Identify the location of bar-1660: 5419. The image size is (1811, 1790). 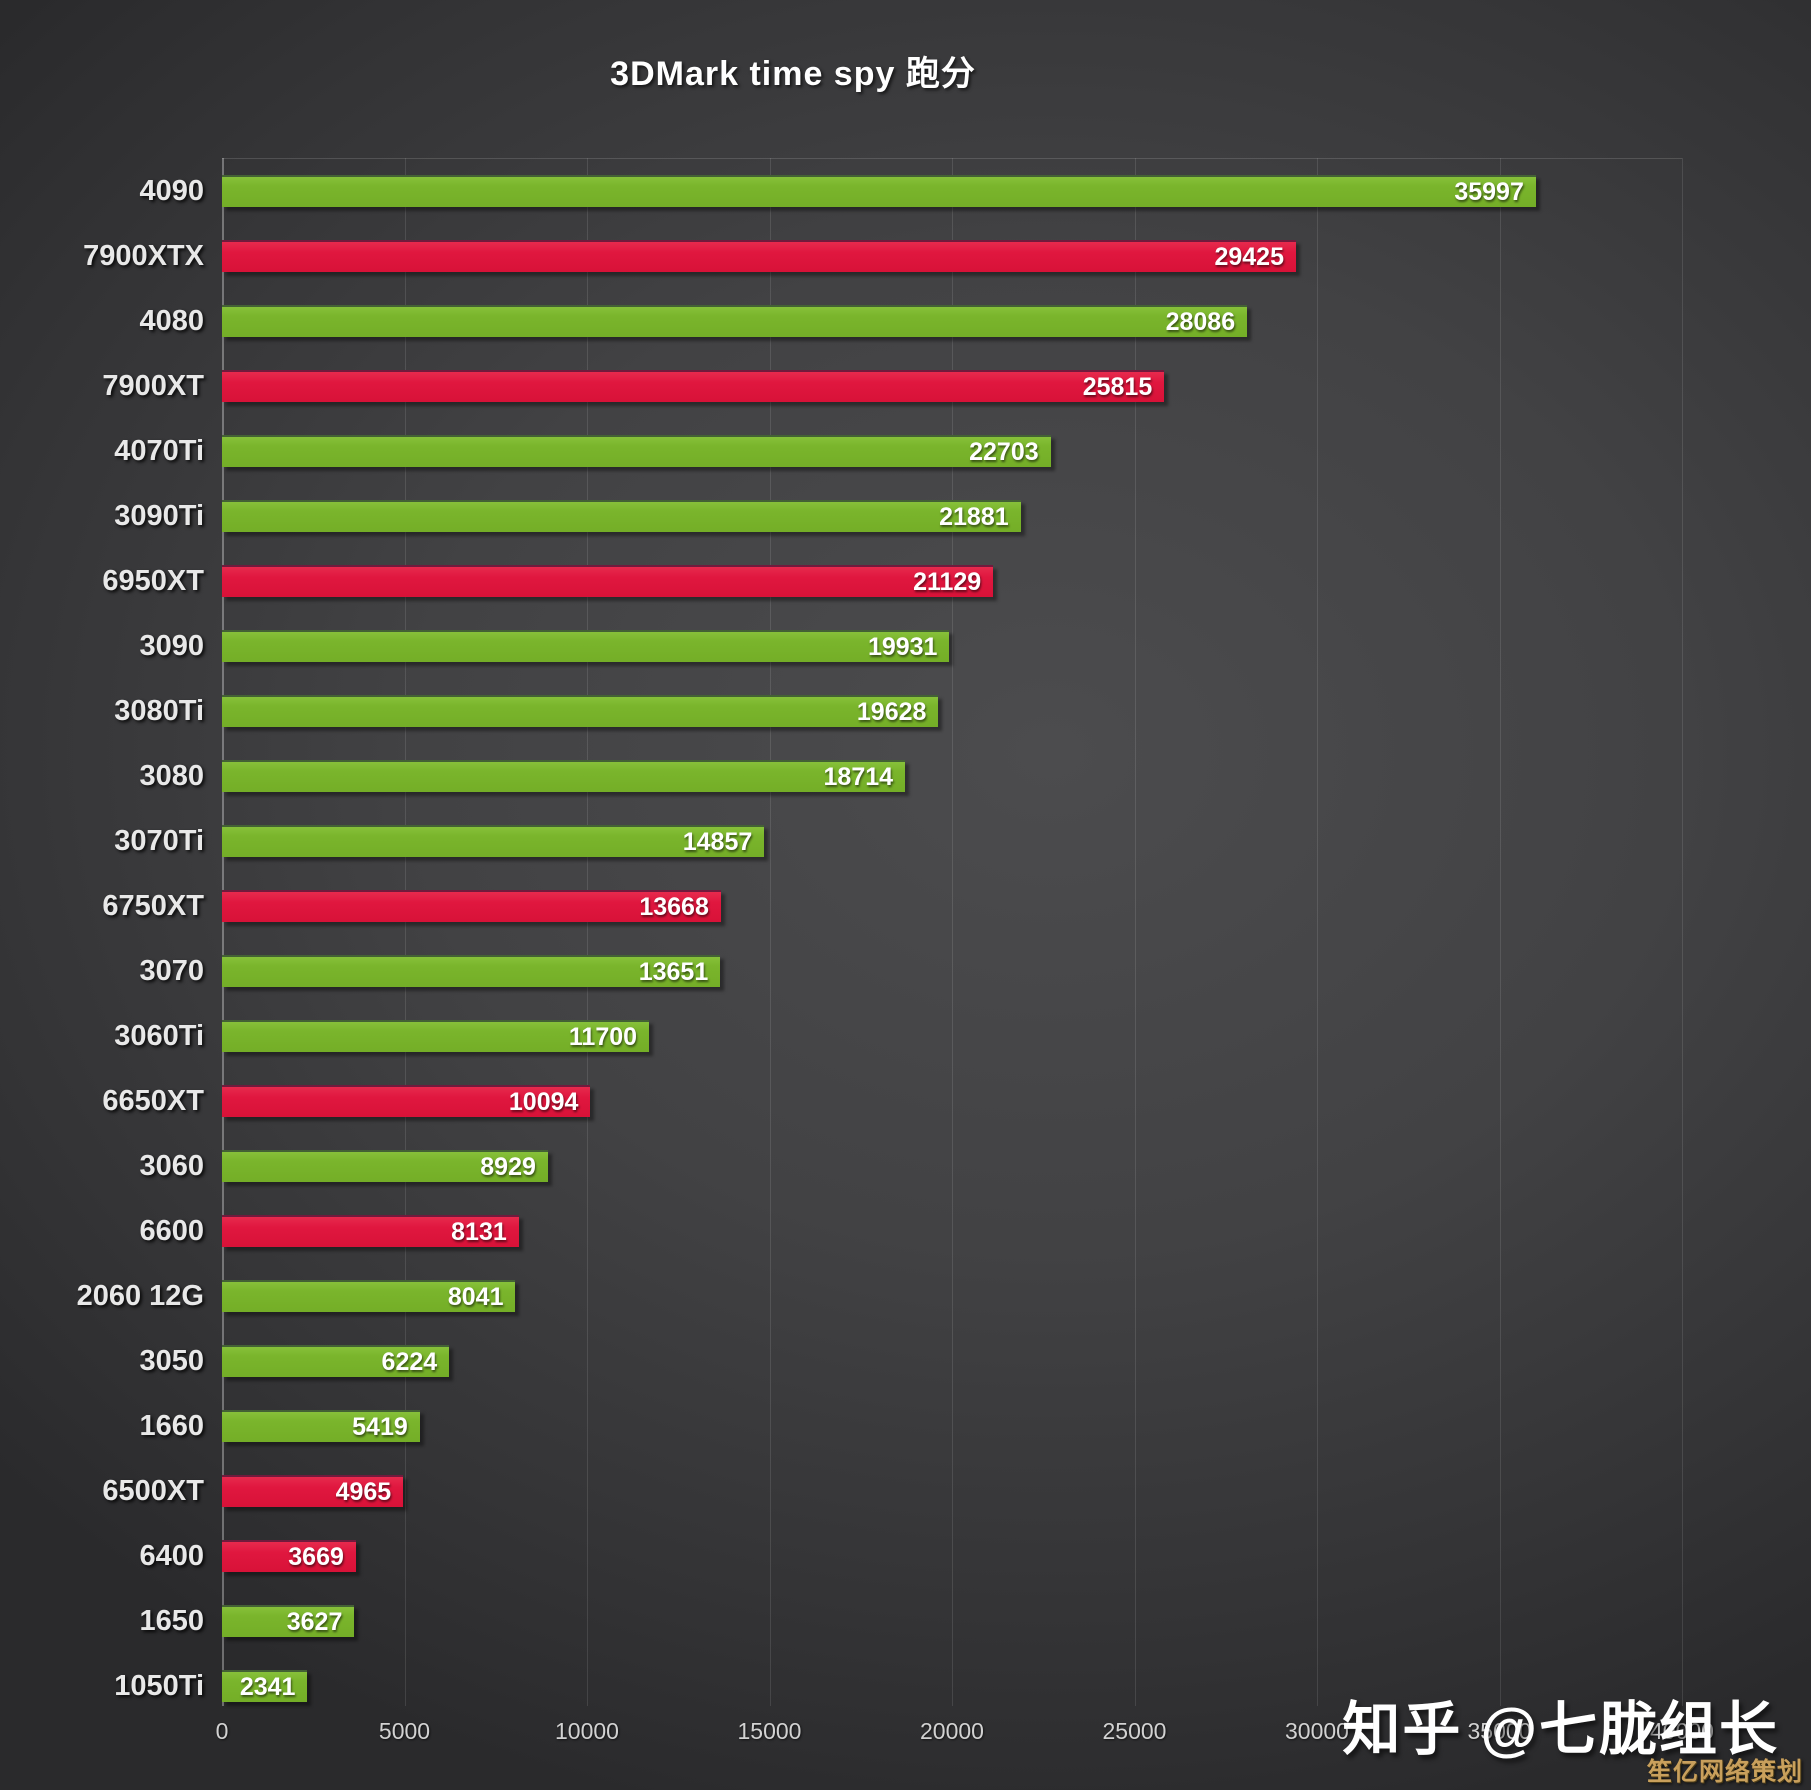
(321, 1426).